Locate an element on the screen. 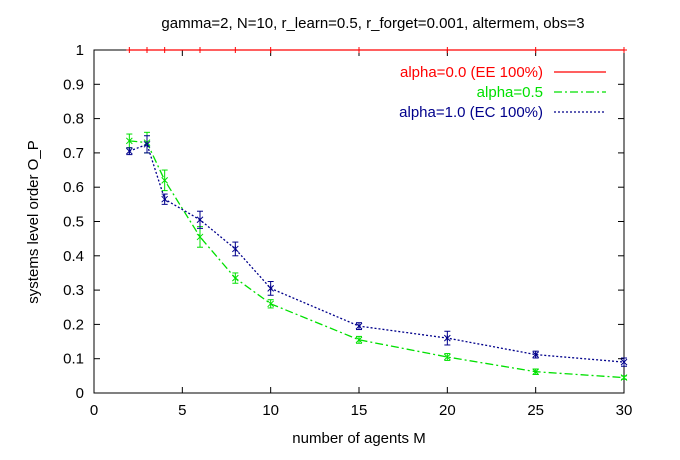 This screenshot has height=460, width=680. x-tick-label: 10 is located at coordinates (270, 410).